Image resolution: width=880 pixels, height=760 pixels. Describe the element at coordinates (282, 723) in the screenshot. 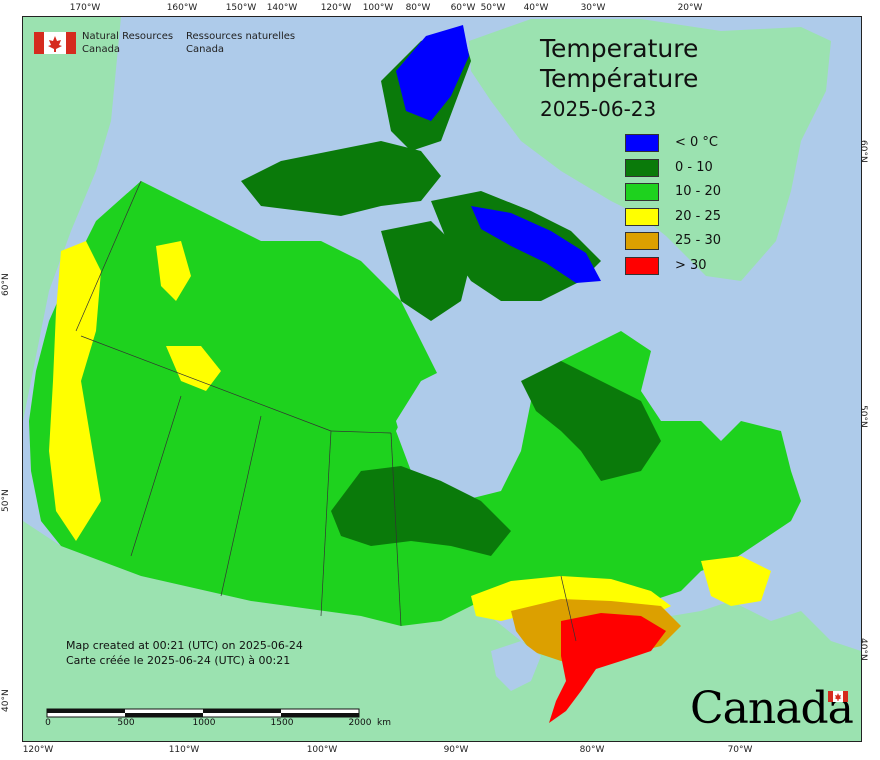

I see `scale-tick-label: 1500` at that location.